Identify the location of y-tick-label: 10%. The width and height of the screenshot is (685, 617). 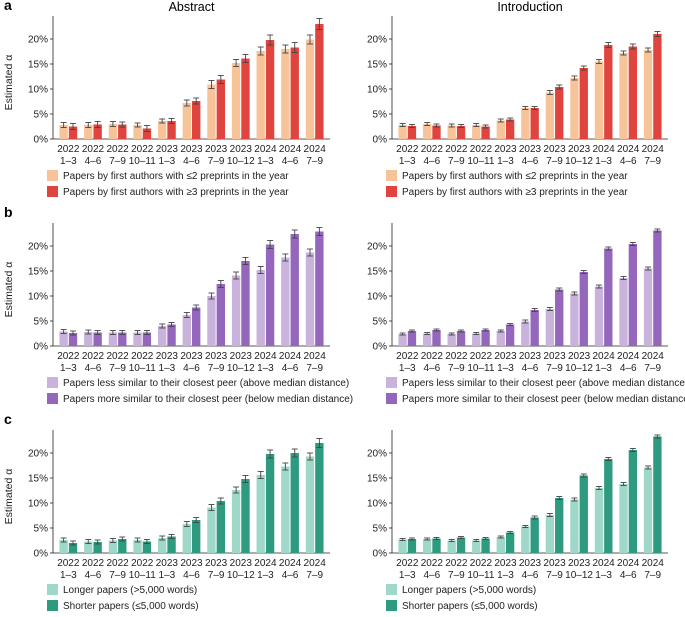
(38, 504).